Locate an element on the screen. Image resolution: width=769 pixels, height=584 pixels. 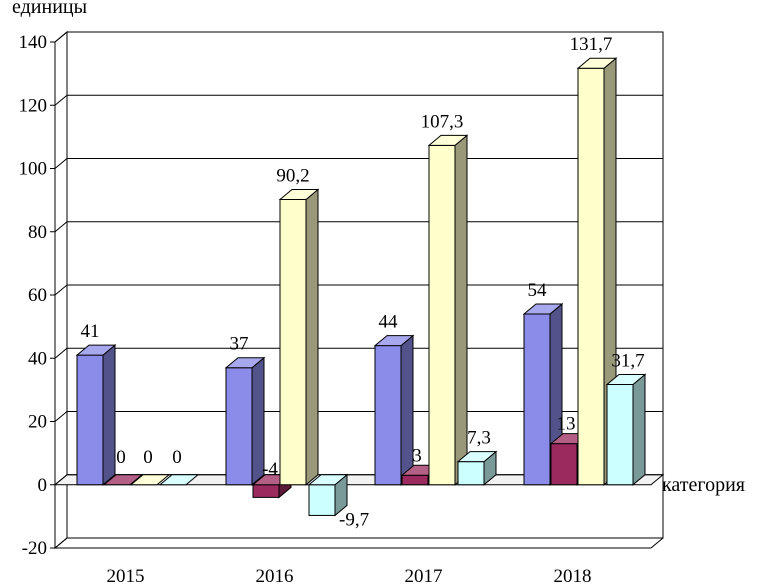
data-label: 7,3 is located at coordinates (479, 438).